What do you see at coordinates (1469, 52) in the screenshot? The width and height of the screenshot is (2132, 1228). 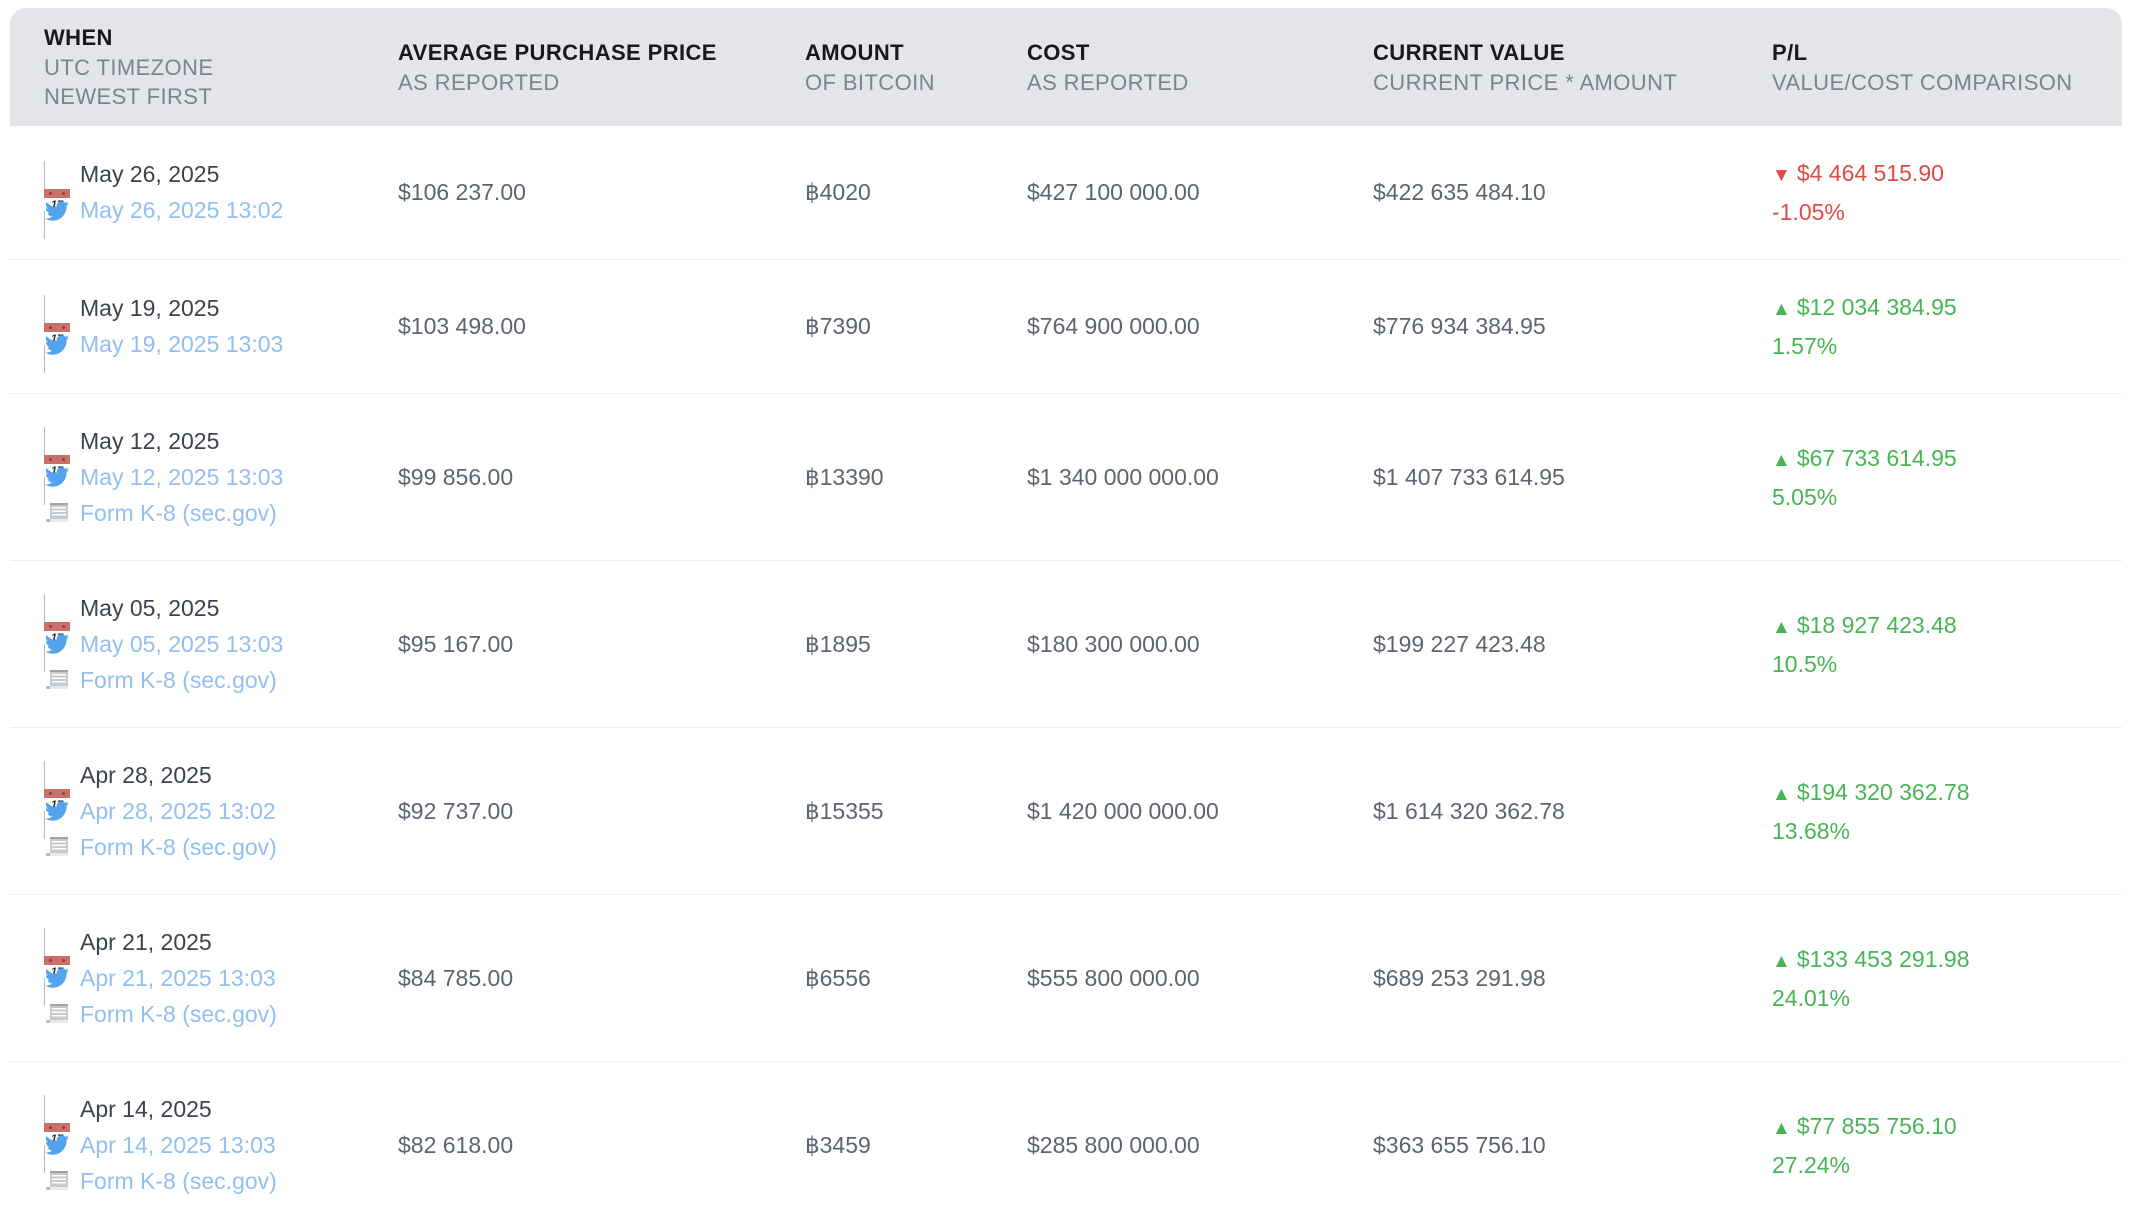 I see `header-value-title: CURRENT VALUE` at bounding box center [1469, 52].